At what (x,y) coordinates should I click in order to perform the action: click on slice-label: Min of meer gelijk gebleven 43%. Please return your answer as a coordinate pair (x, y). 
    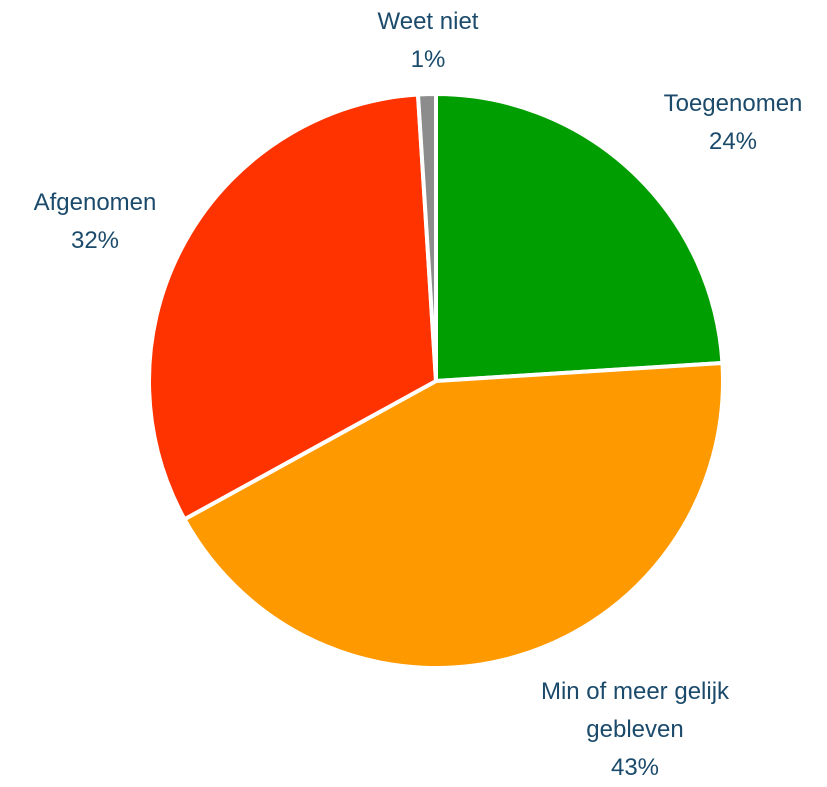
    Looking at the image, I should click on (635, 730).